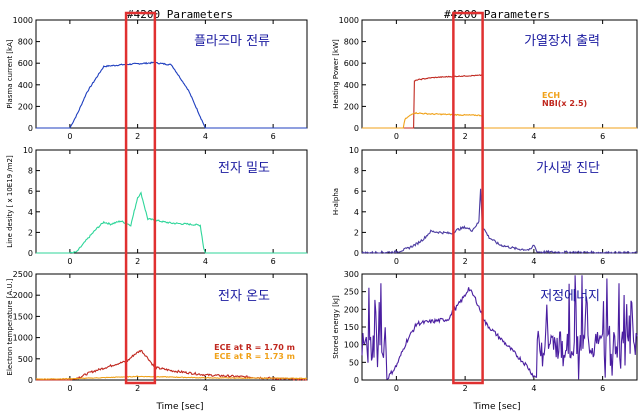  I want to click on panel-h-alpha: 0 2 4 6 8 10 0 2 4 6 H-alpha 가시광 진단, so click(485, 206).